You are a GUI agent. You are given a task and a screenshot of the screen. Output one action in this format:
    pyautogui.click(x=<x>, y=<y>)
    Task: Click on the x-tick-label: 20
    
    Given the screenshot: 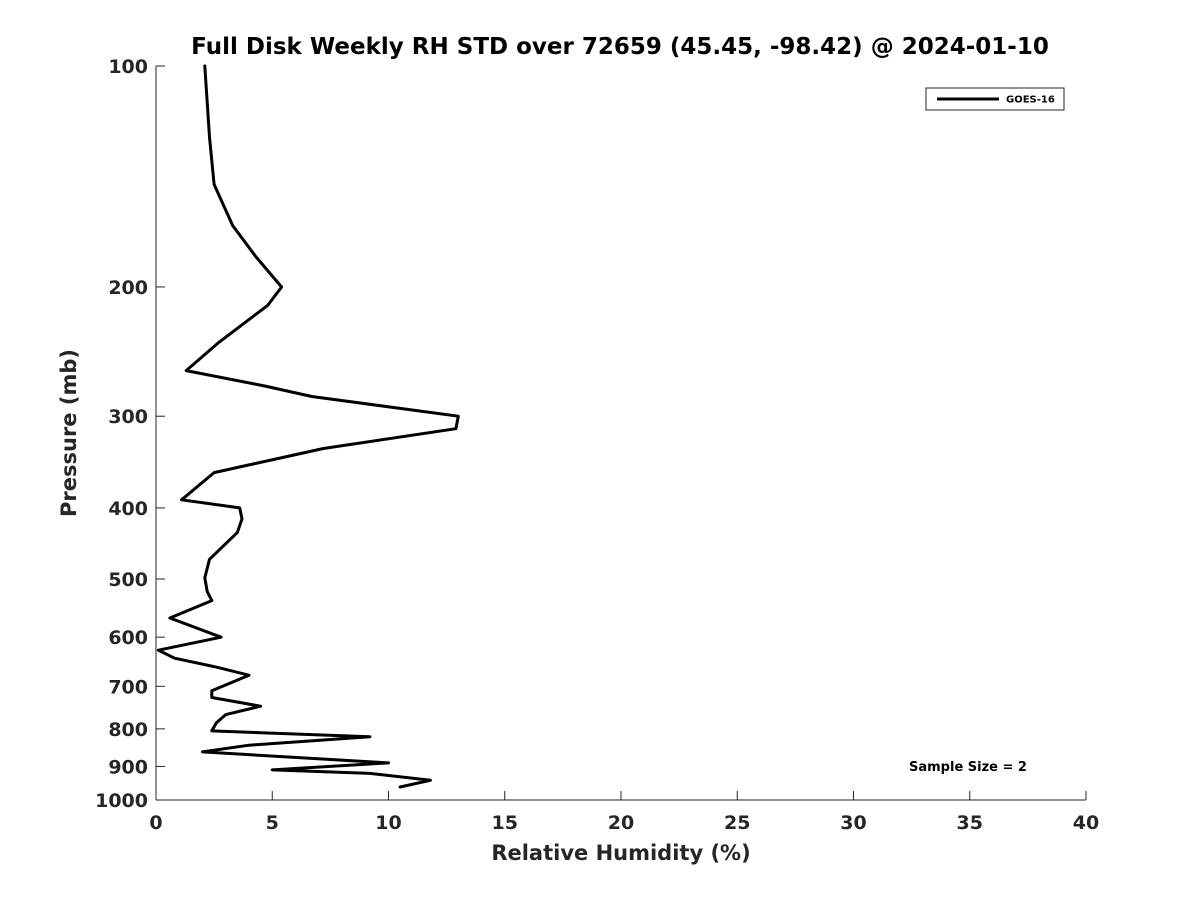 What is the action you would take?
    pyautogui.click(x=621, y=823)
    